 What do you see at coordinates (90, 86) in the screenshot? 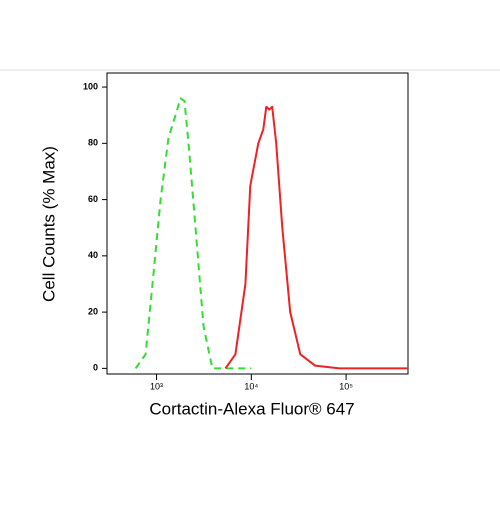
I see `y-tick-label: 100` at bounding box center [90, 86].